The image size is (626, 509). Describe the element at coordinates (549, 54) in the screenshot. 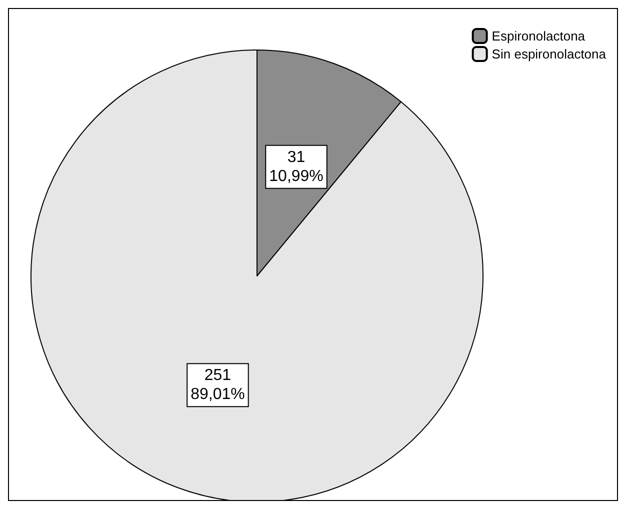

I see `legend-label: Sin espironolactona` at that location.